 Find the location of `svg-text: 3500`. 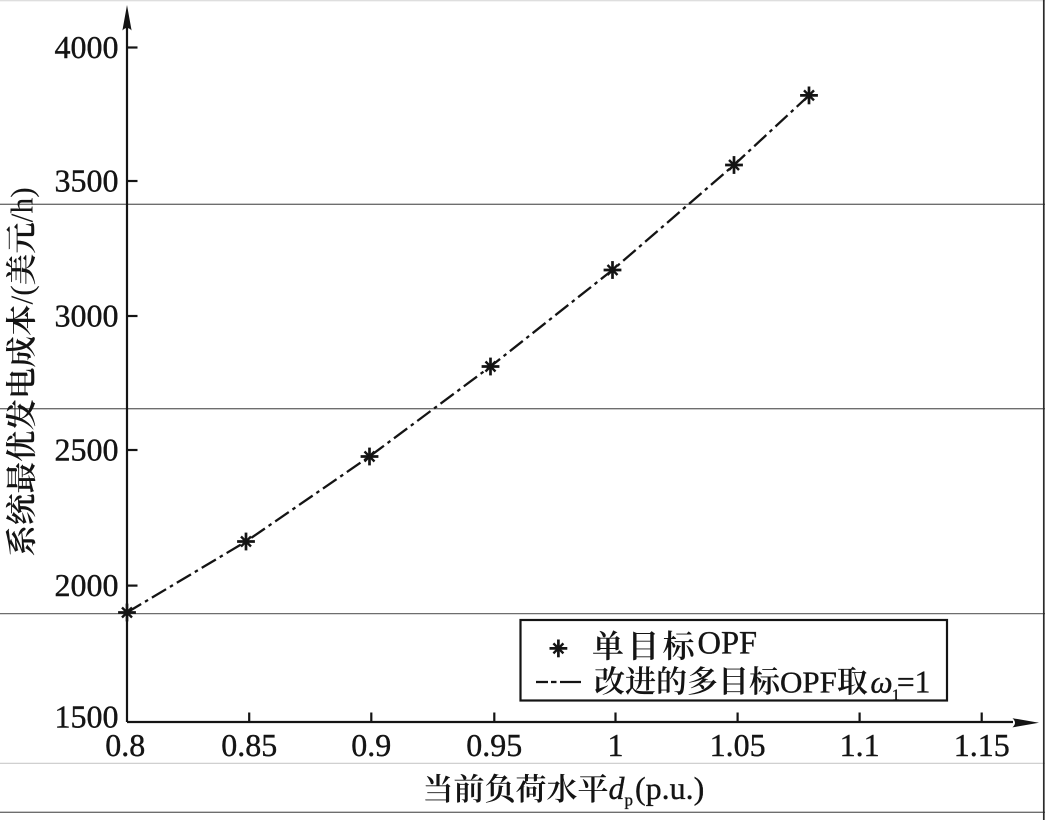

svg-text: 3500 is located at coordinates (87, 180).